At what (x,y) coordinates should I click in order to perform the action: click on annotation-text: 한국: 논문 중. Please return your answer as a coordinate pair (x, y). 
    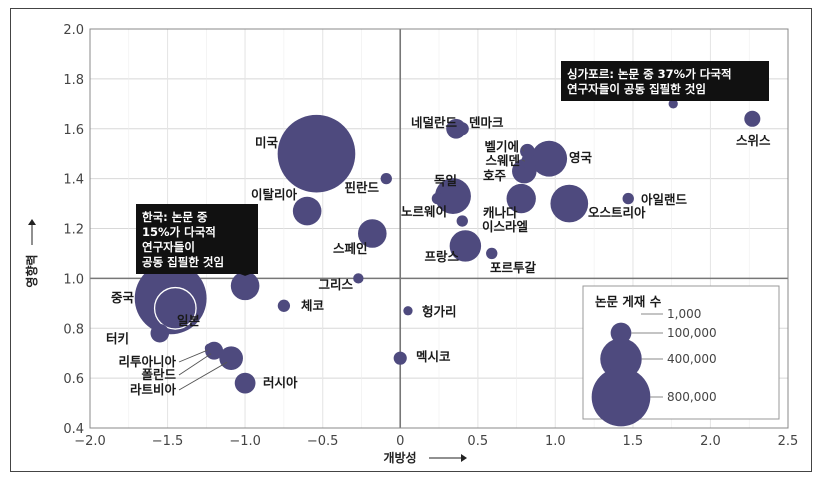
    Looking at the image, I should click on (175, 217).